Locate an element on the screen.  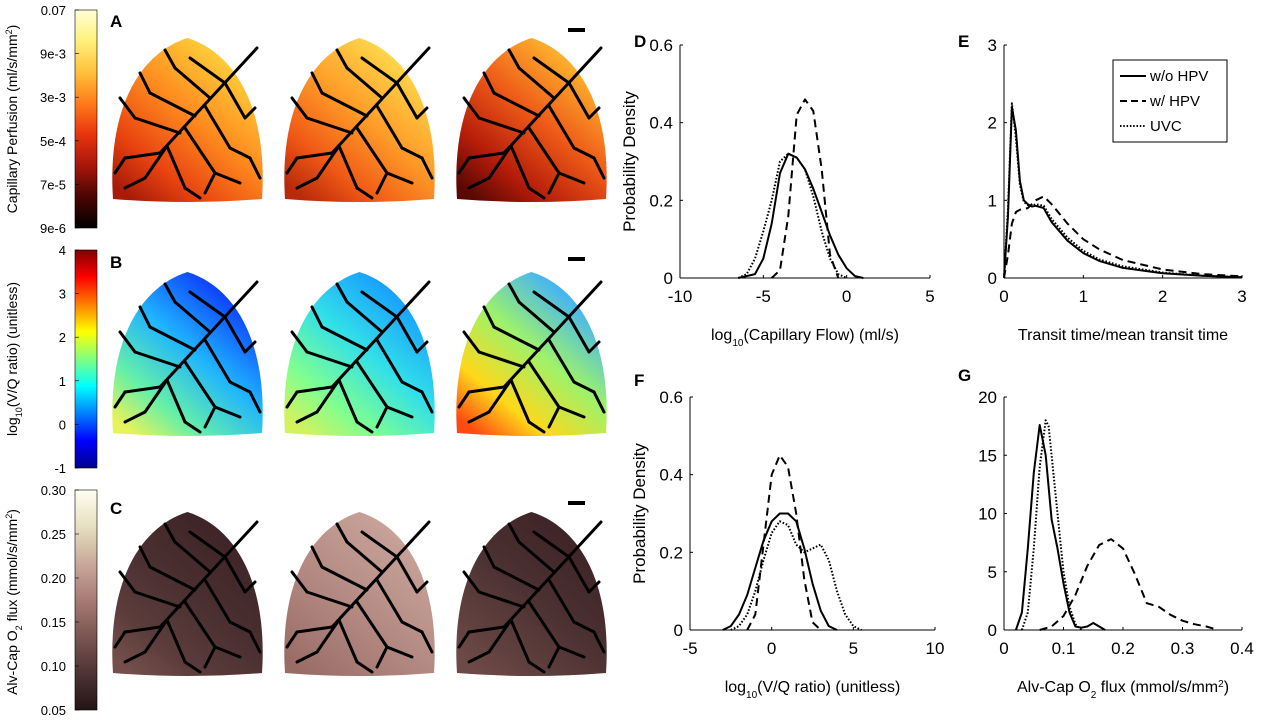
colorbar-b-tick: 0 is located at coordinates (62, 424).